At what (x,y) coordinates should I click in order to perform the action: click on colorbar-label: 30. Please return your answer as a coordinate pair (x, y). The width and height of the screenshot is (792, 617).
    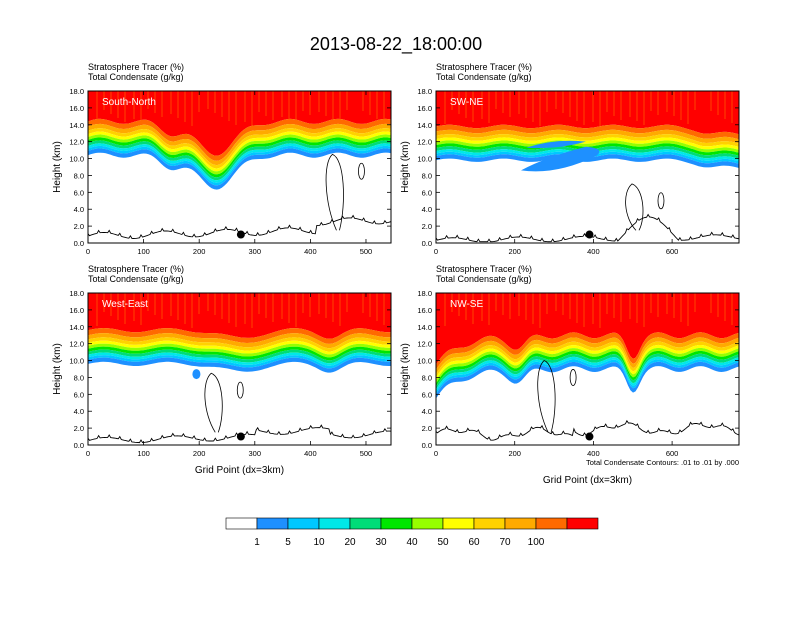
    Looking at the image, I should click on (381, 542).